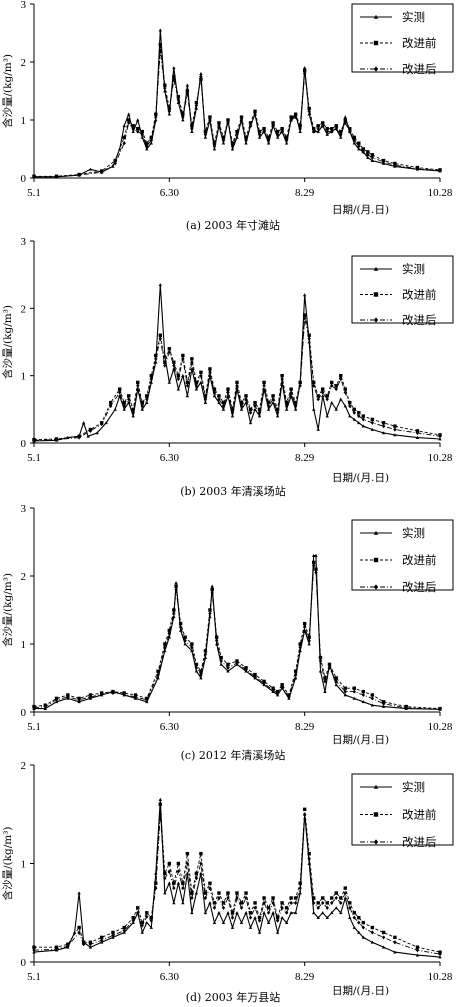 The width and height of the screenshot is (466, 1007). Describe the element at coordinates (402, 809) in the screenshot. I see `legend-box` at that location.